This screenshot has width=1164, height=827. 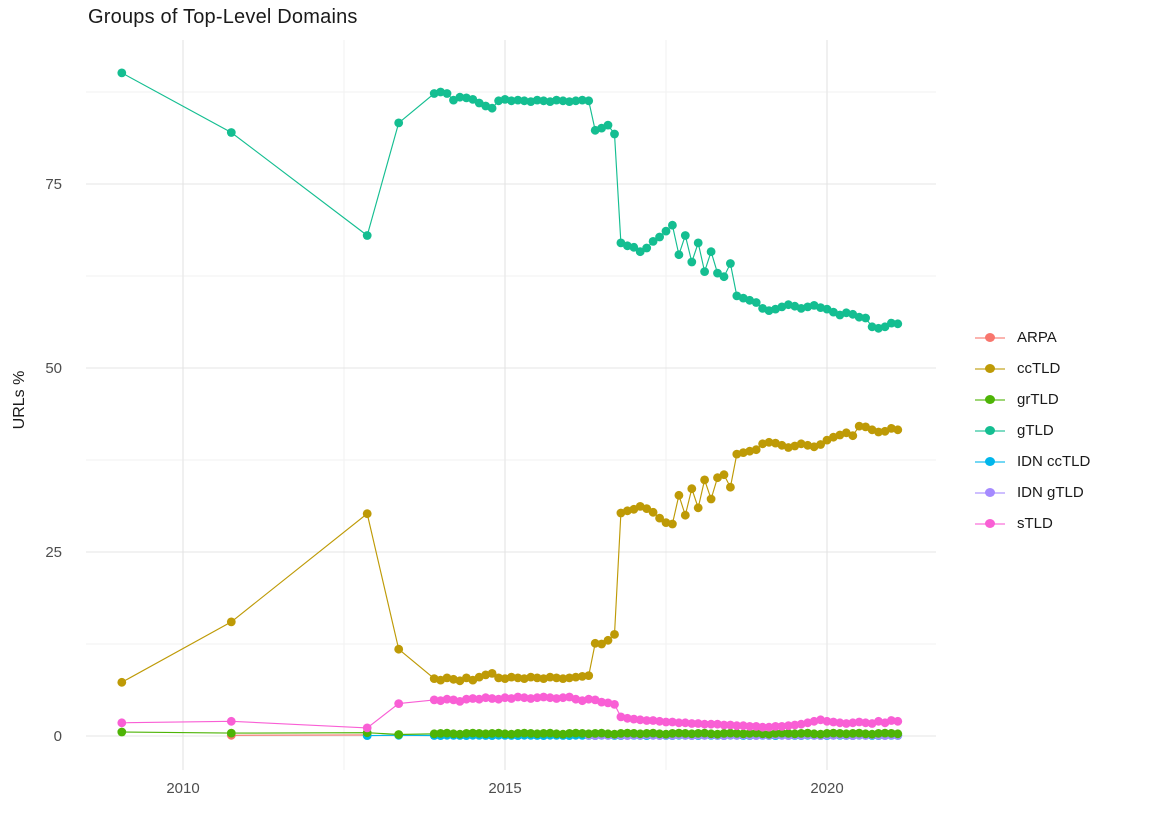 I want to click on legend-item-ARPA: ARPA, so click(x=1032, y=337).